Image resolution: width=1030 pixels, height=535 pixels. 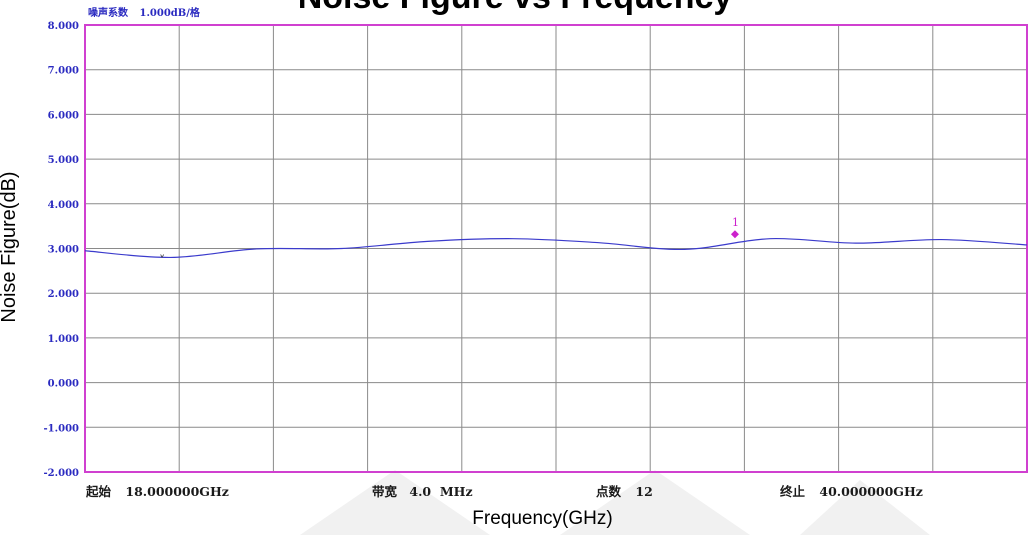 What do you see at coordinates (644, 491) in the screenshot?
I see `footer-points-value: 12` at bounding box center [644, 491].